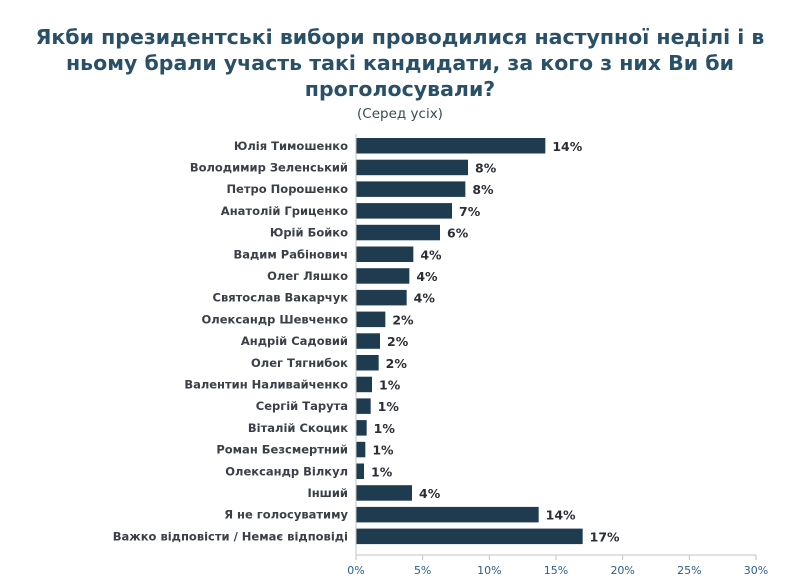 This screenshot has height=577, width=800. I want to click on category-label: Олег Ляшко, so click(307, 276).